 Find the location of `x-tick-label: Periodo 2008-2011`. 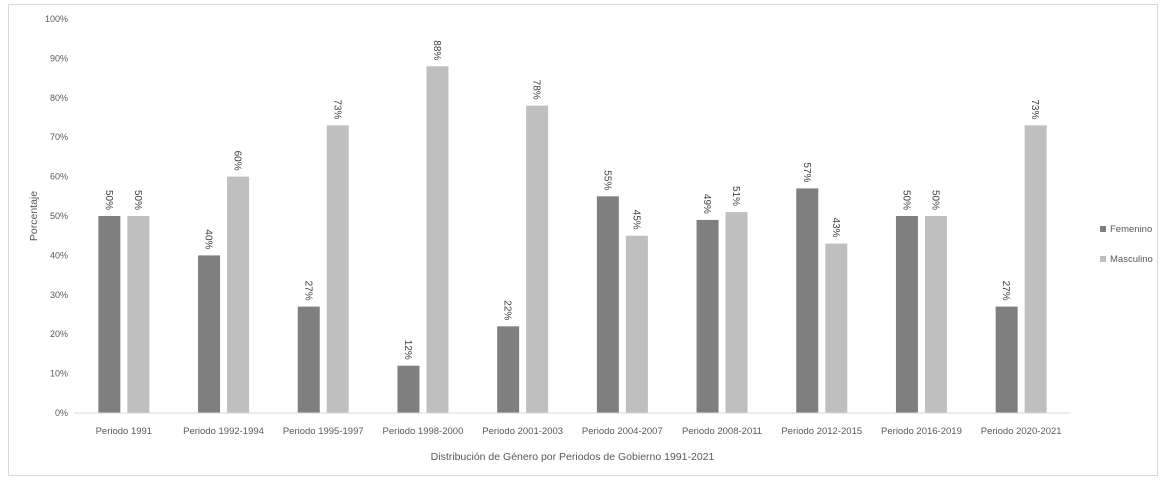

x-tick-label: Periodo 2008-2011 is located at coordinates (722, 431).